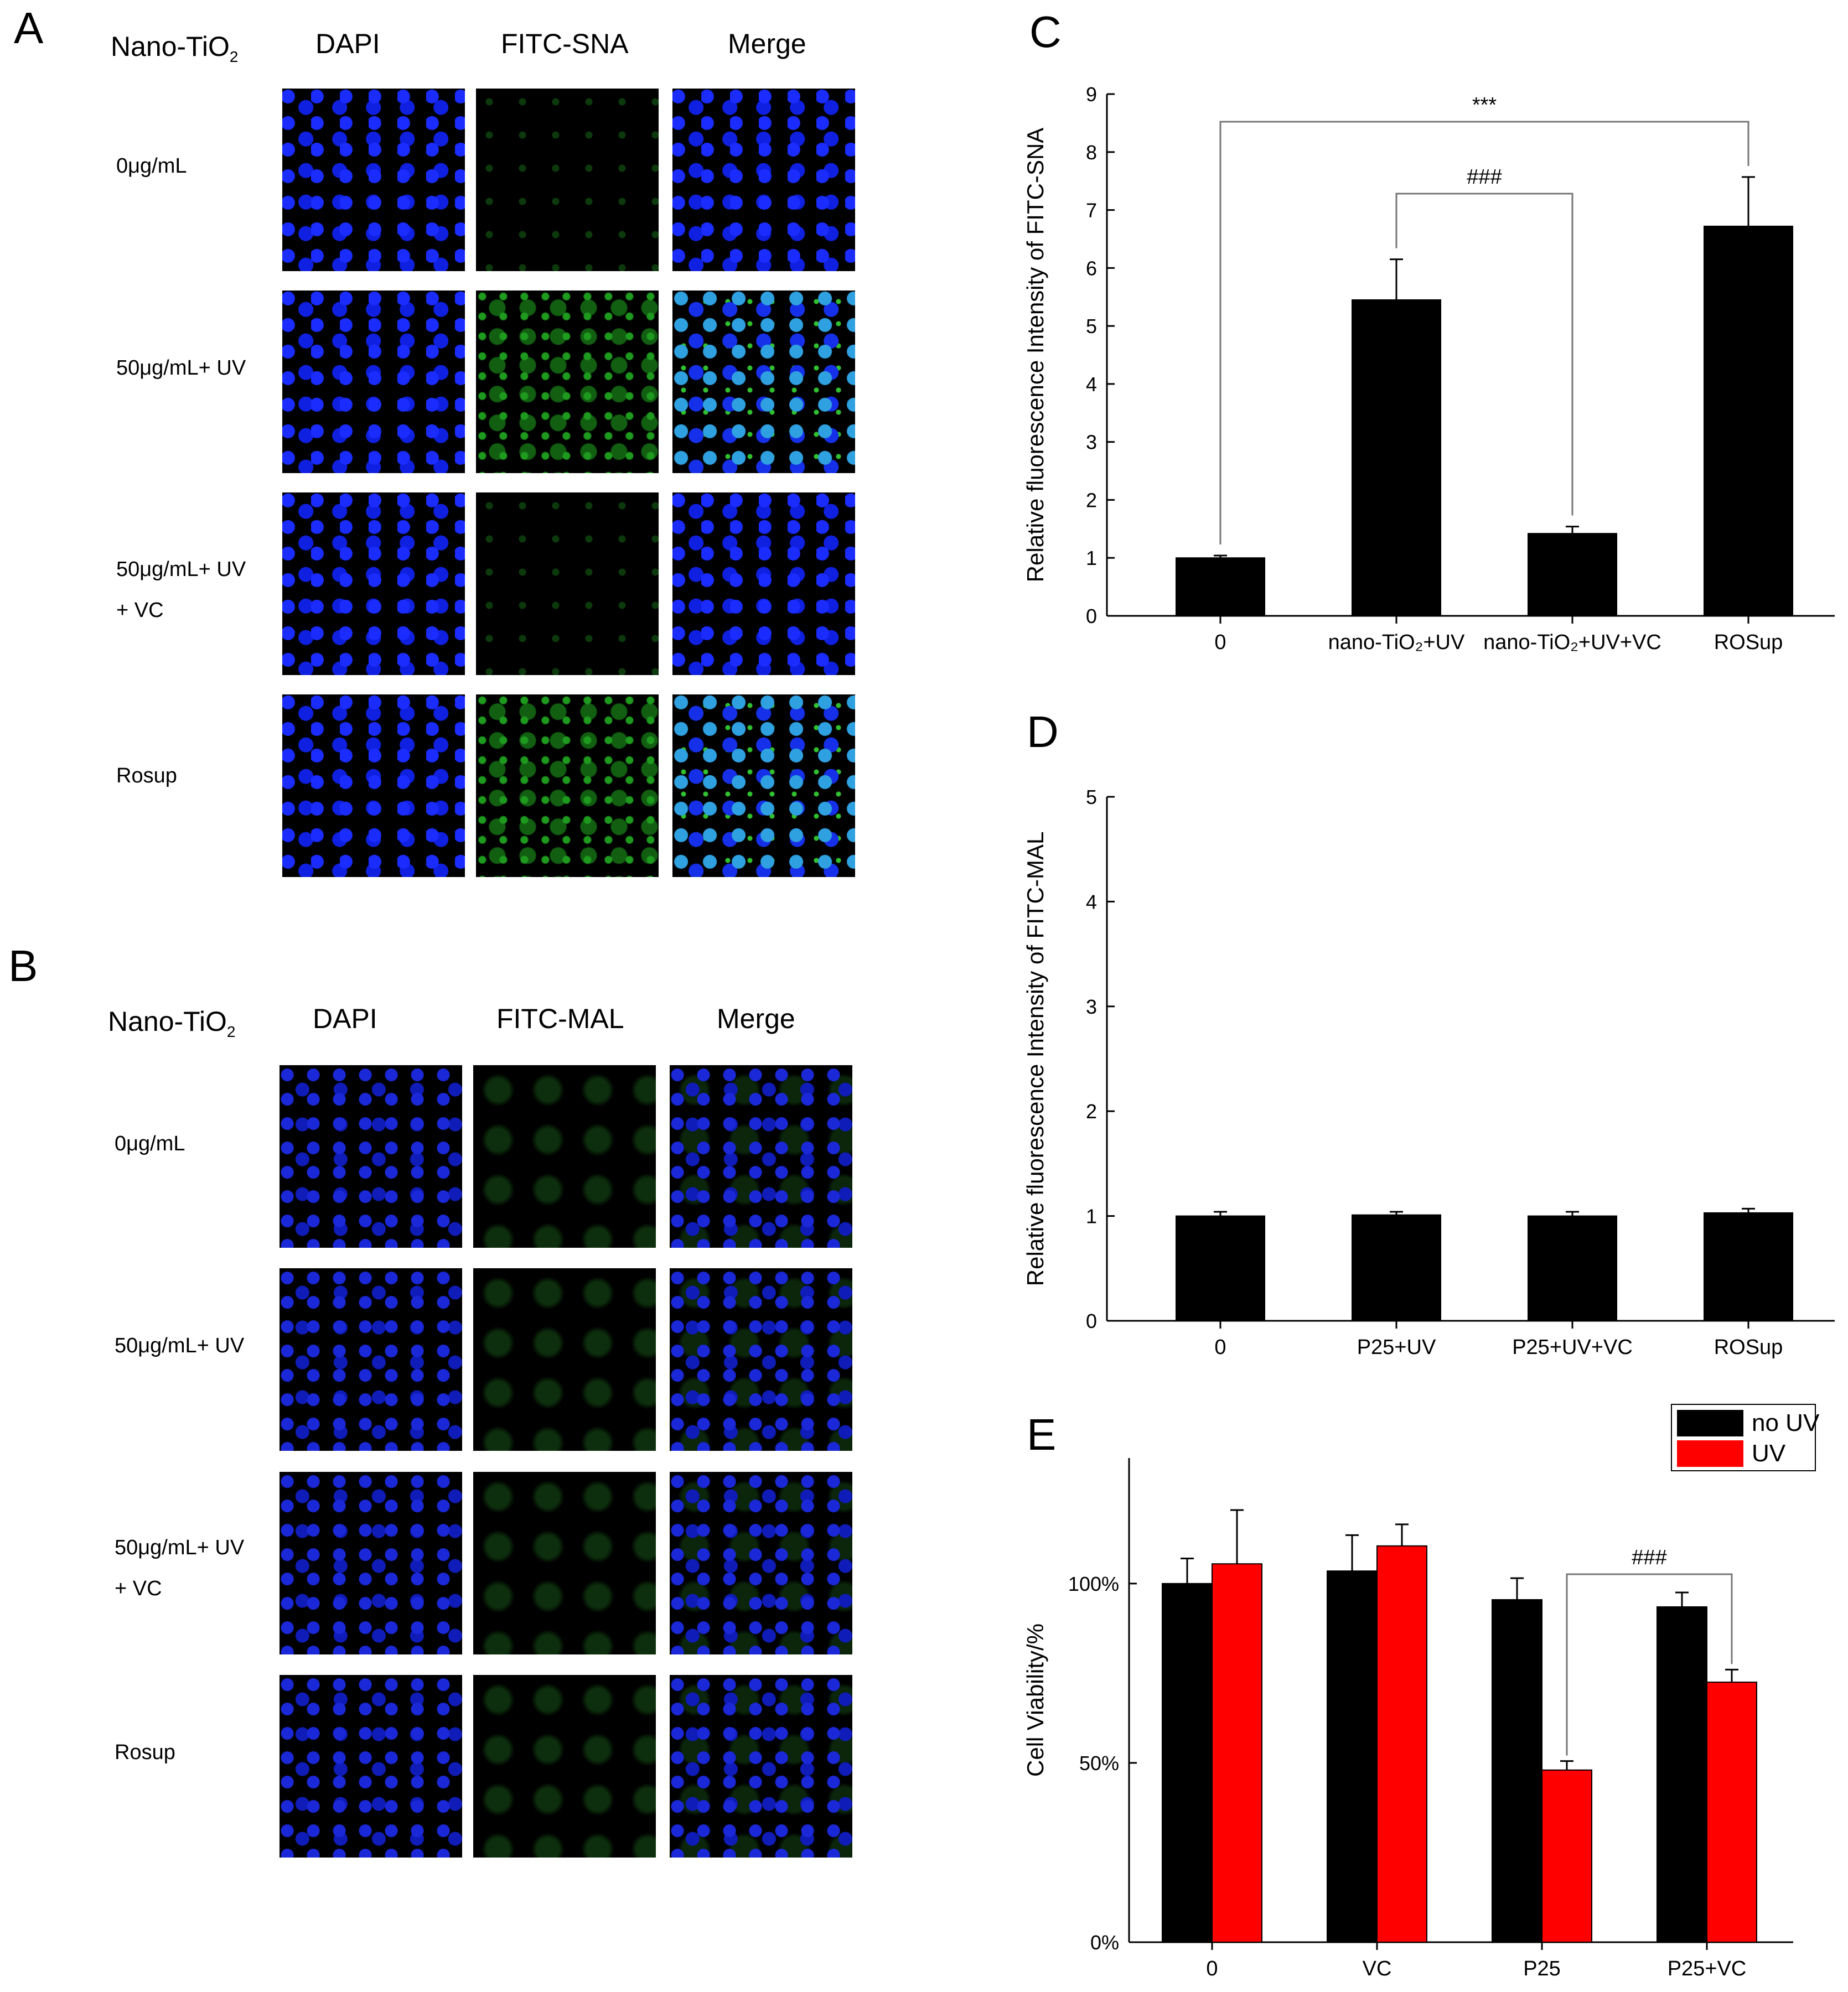  What do you see at coordinates (756, 1019) in the screenshot?
I see `col-header-merge-b: Merge` at bounding box center [756, 1019].